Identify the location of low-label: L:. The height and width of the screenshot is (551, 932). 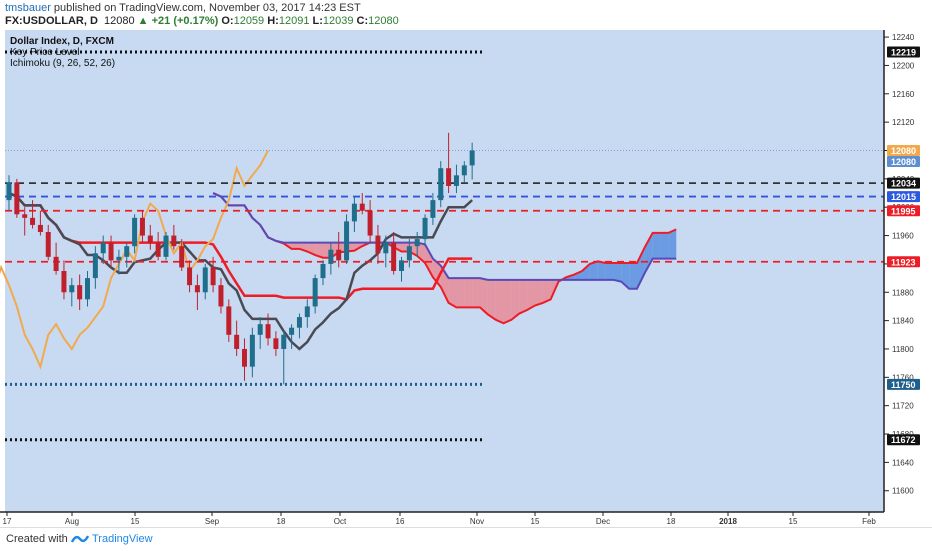
(317, 21).